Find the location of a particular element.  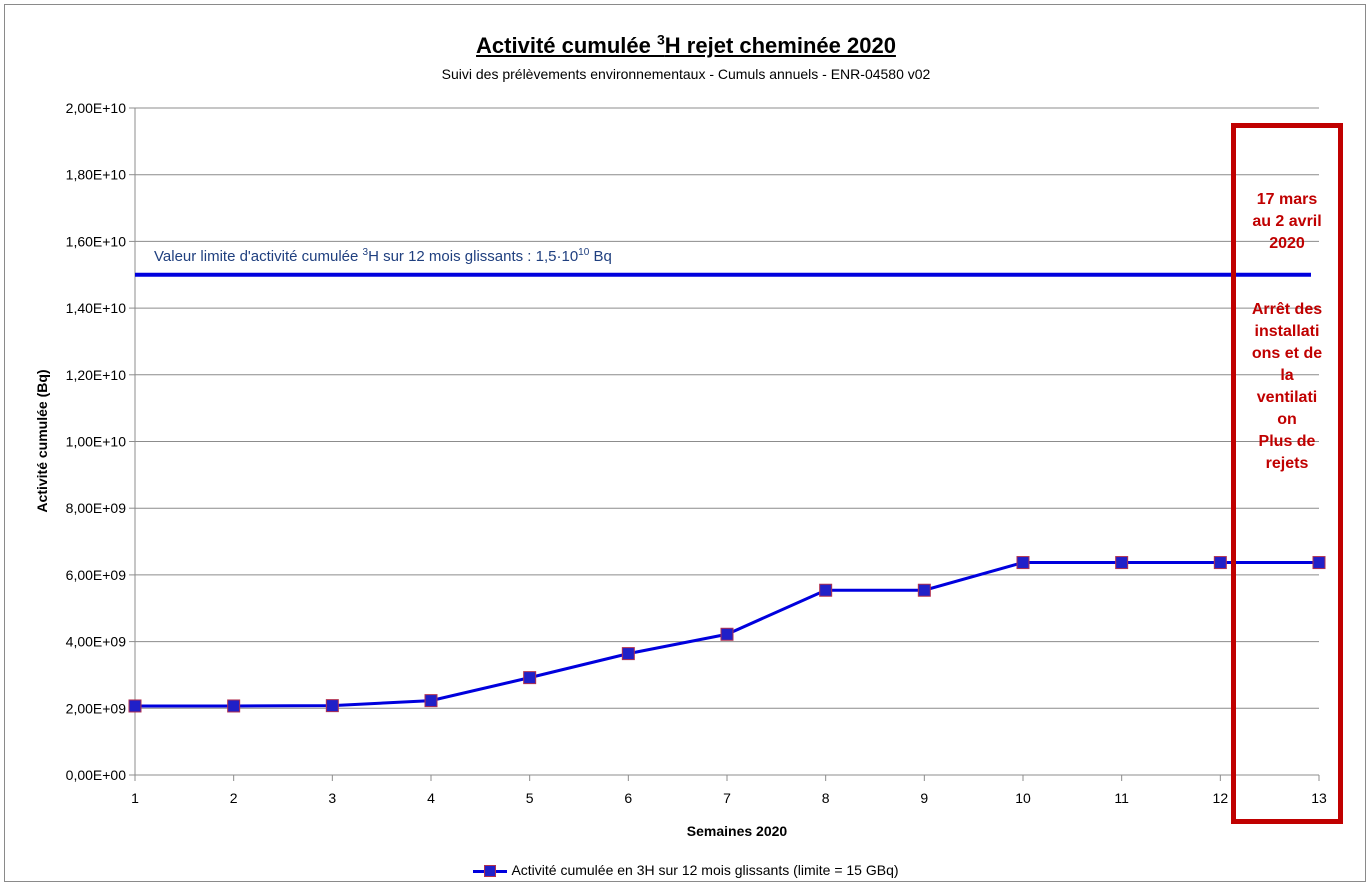

y-tick-label: 1,60E+10 is located at coordinates (96, 241).